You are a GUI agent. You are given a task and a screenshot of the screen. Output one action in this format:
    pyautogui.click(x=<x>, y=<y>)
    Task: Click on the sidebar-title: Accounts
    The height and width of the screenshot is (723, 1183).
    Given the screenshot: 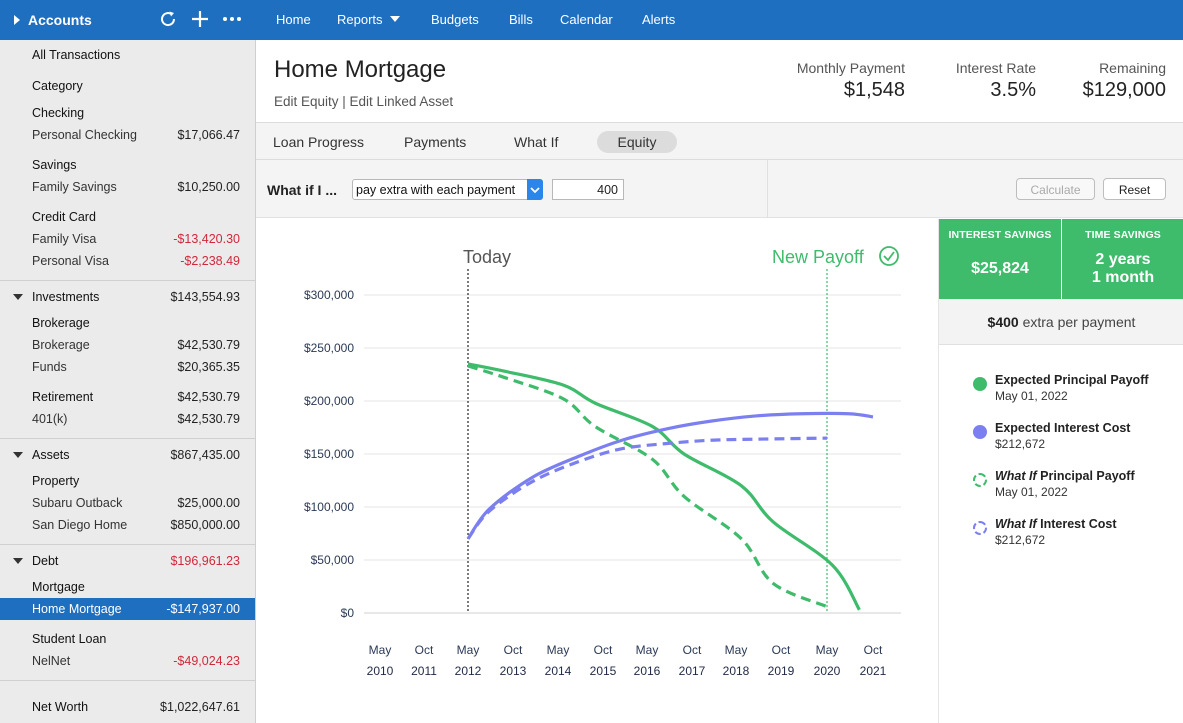 What is the action you would take?
    pyautogui.click(x=60, y=20)
    